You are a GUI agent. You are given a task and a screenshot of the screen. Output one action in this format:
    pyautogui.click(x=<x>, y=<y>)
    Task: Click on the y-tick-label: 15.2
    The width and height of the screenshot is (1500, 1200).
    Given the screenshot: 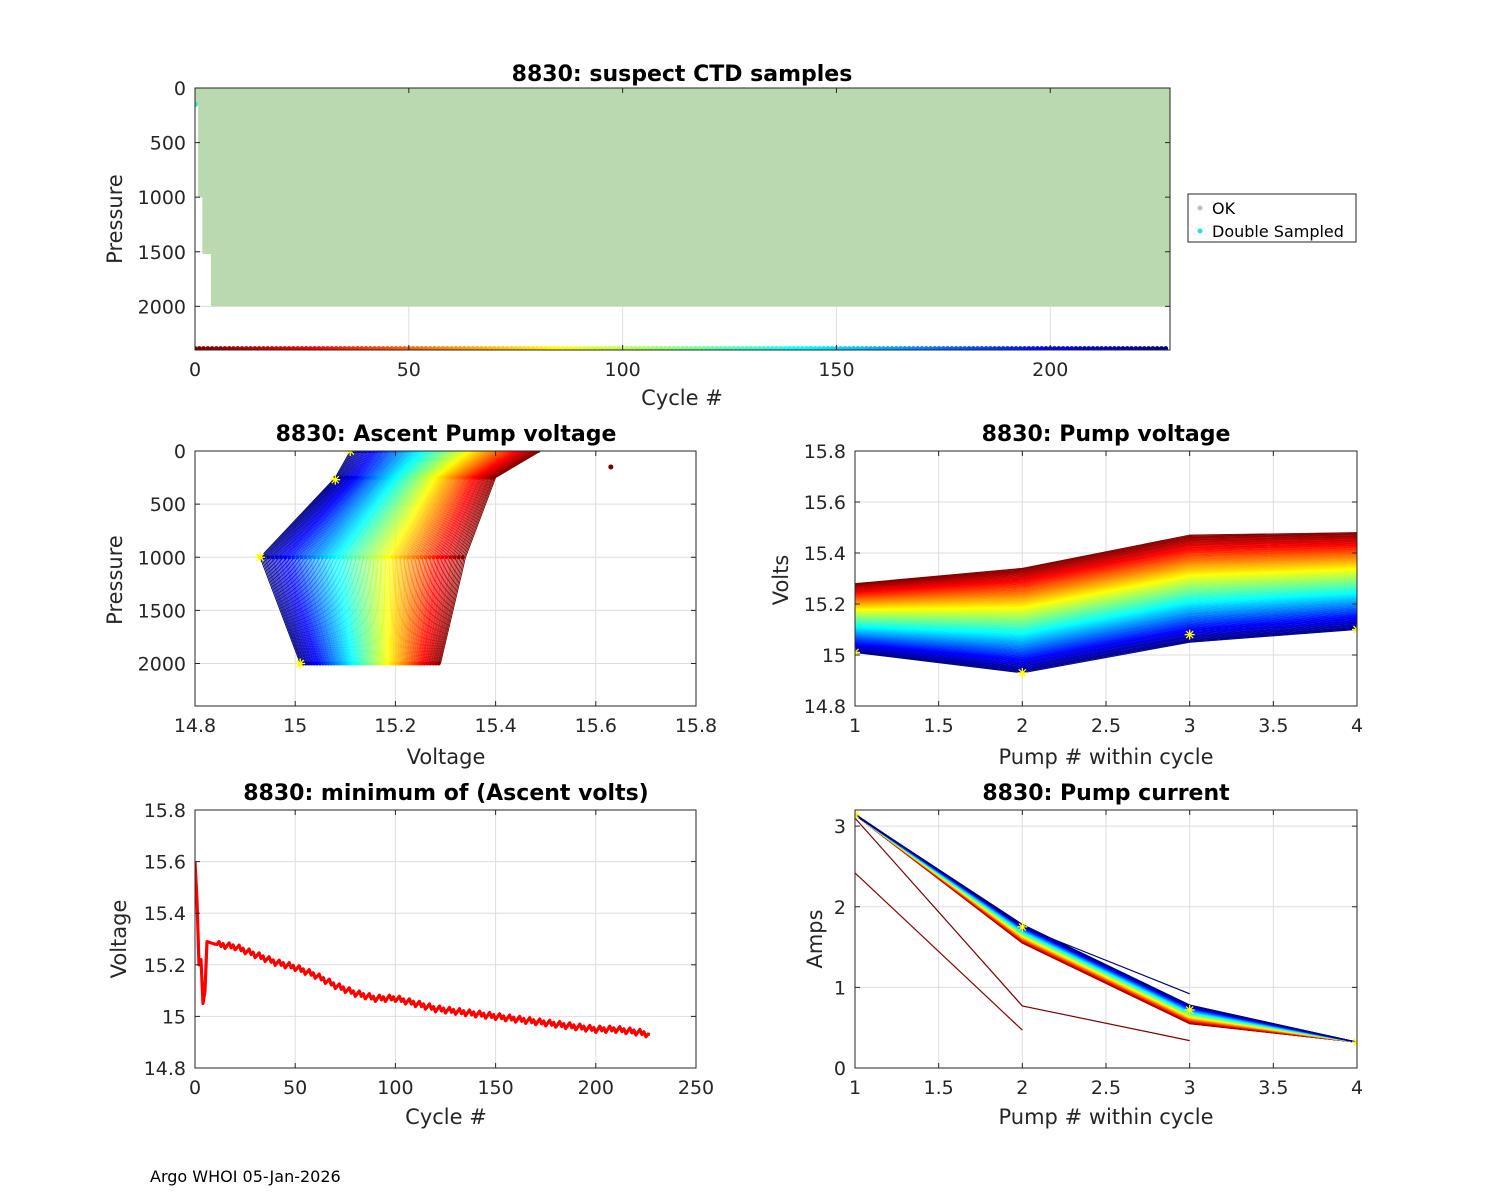 What is the action you would take?
    pyautogui.click(x=165, y=966)
    